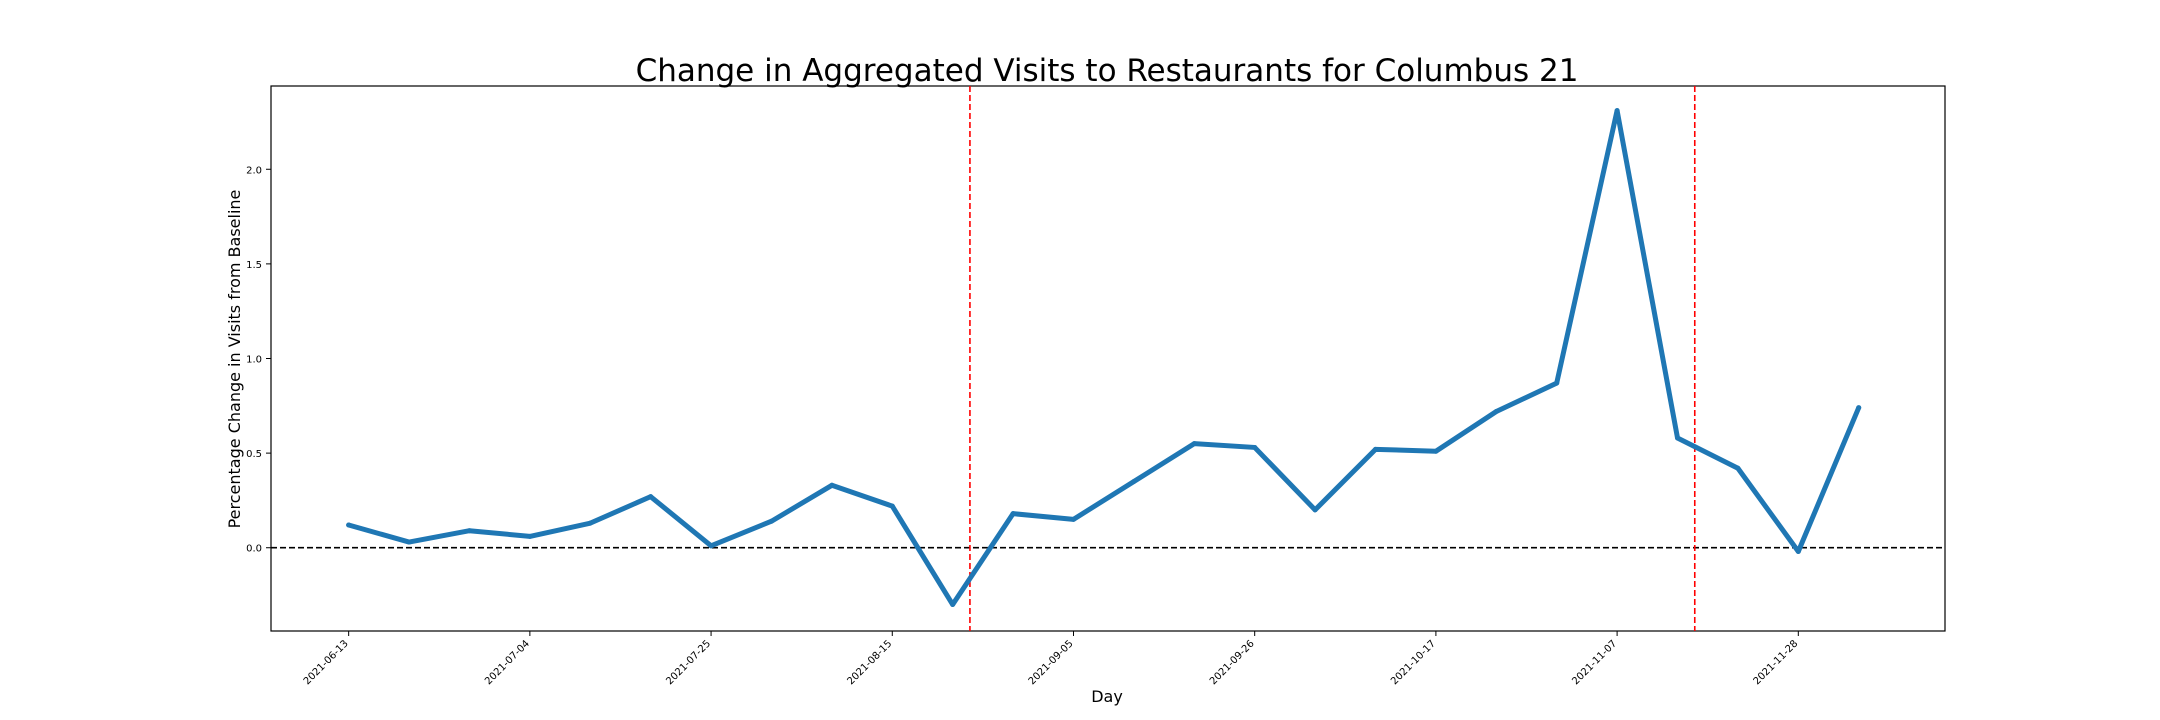 This screenshot has height=720, width=2160. Describe the element at coordinates (870, 662) in the screenshot. I see `x-tick-label: 2021-08-15` at that location.